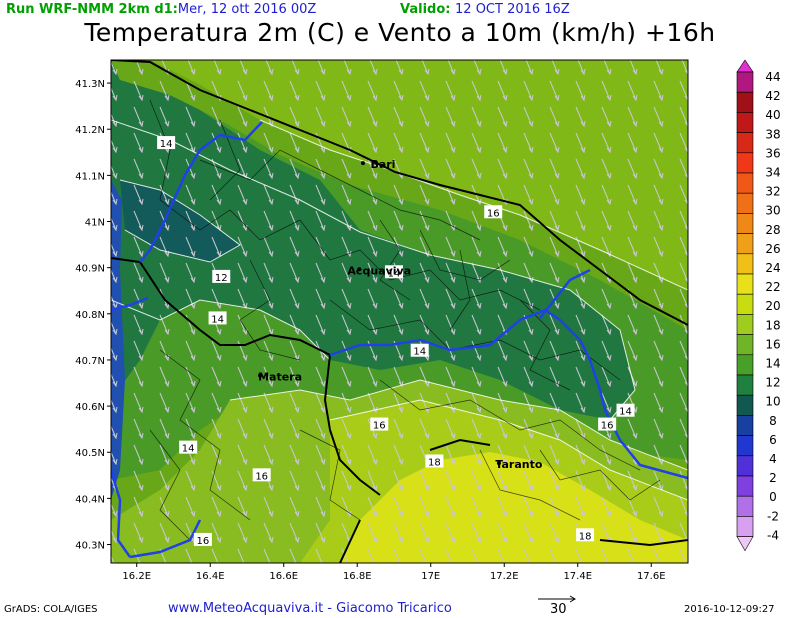 The image size is (800, 618). What do you see at coordinates (773, 459) in the screenshot?
I see `colorbar-label: 4` at bounding box center [773, 459].